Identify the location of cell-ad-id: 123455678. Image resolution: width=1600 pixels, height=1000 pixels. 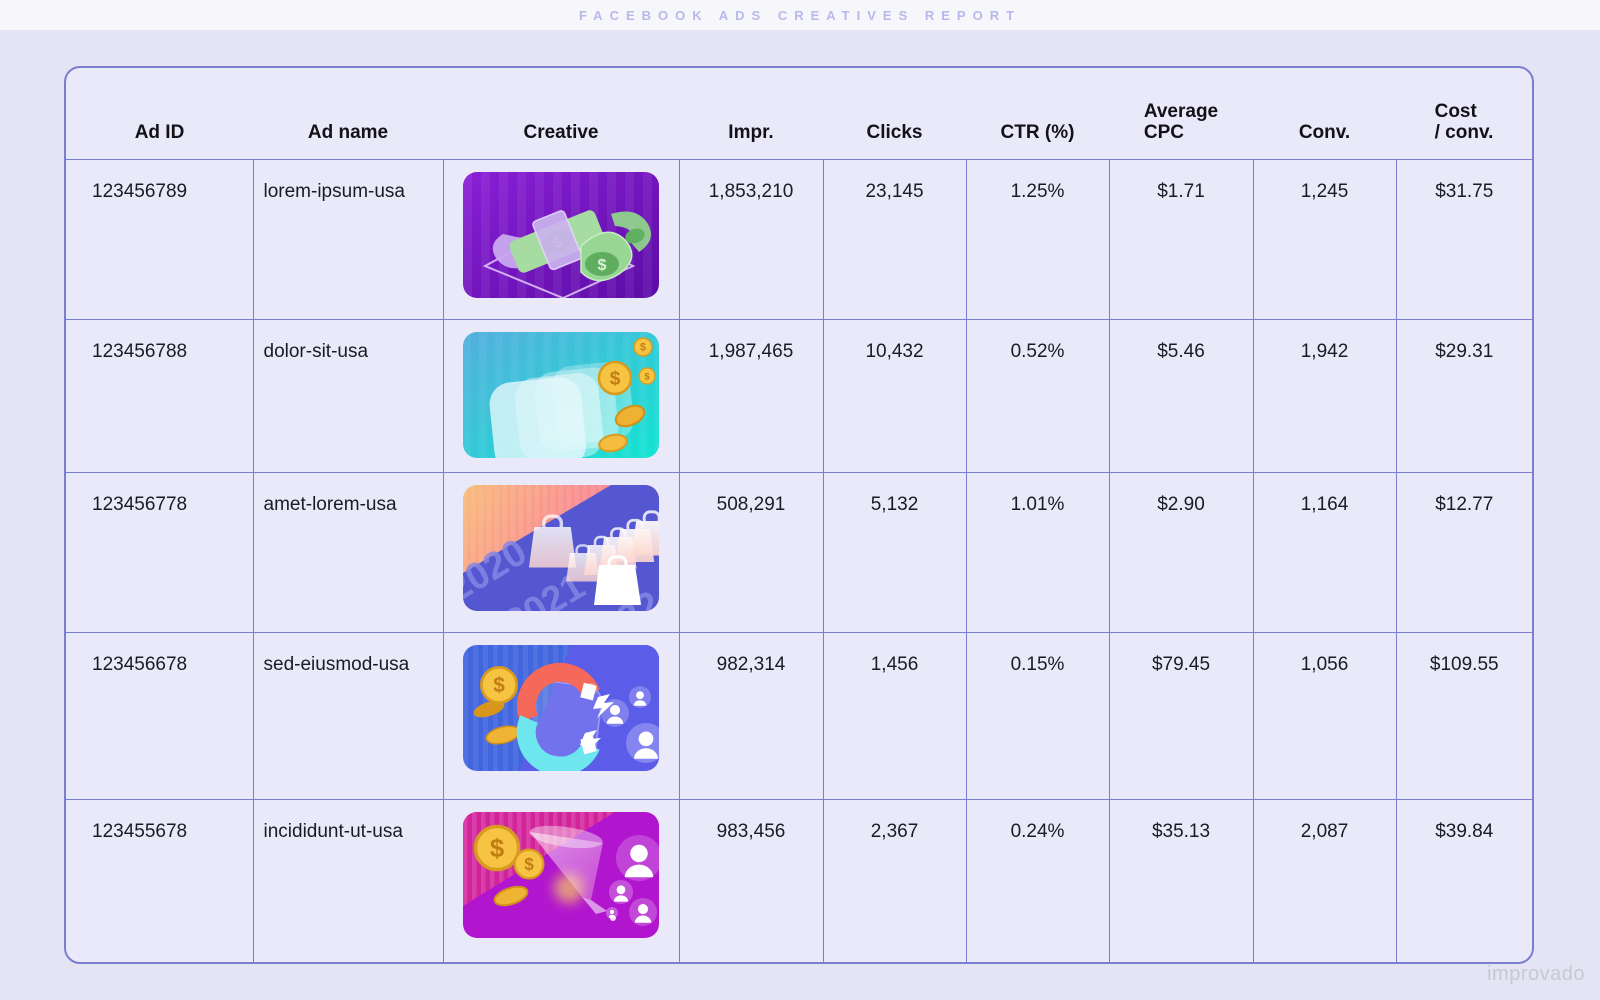
(160, 880).